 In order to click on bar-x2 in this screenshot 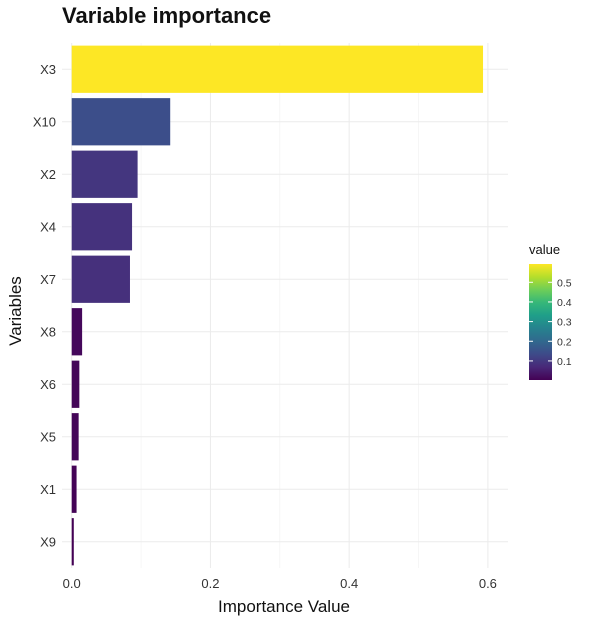, I will do `click(104, 174)`.